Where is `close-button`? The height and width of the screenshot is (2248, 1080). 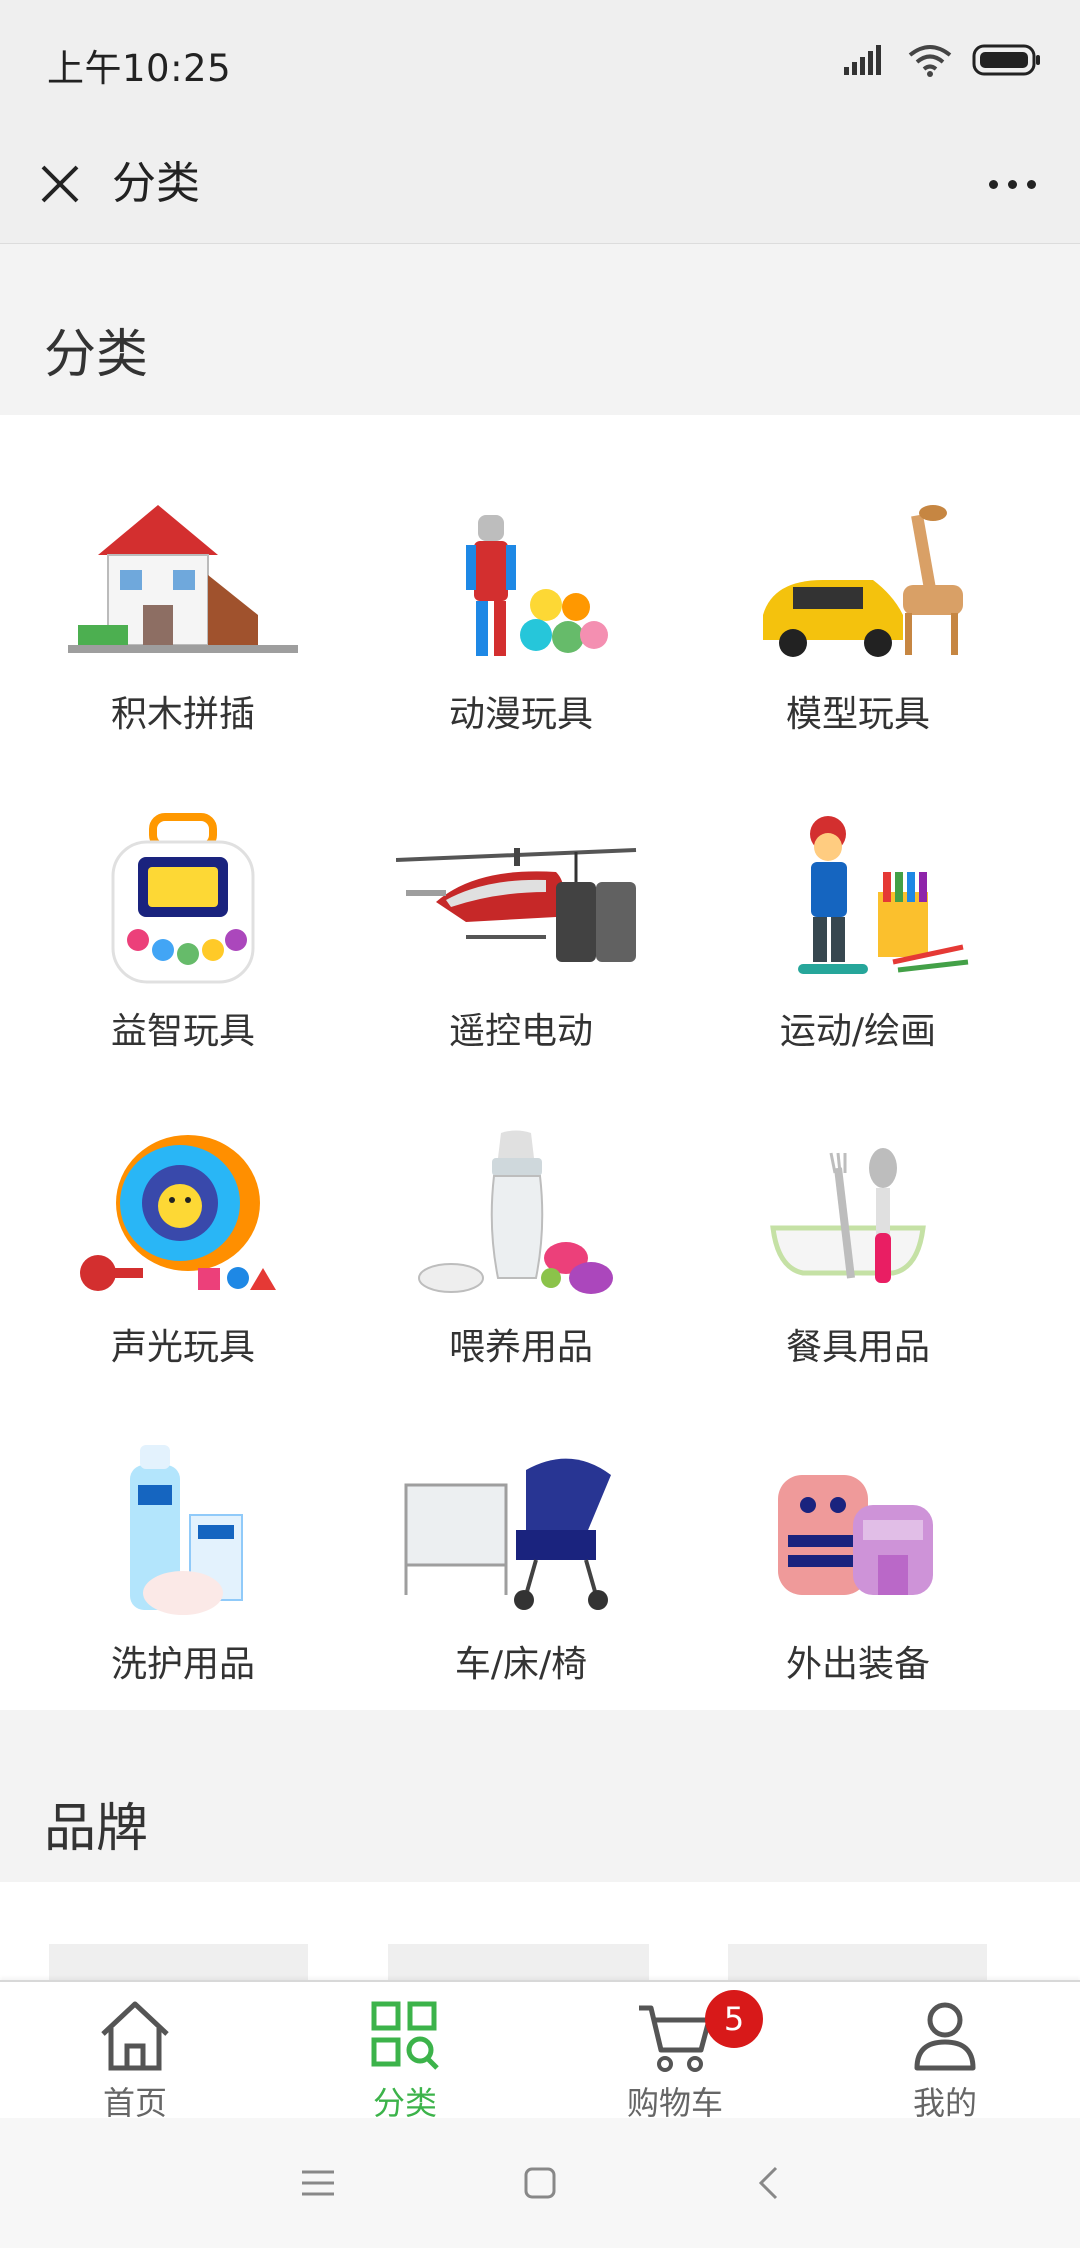 close-button is located at coordinates (60, 184).